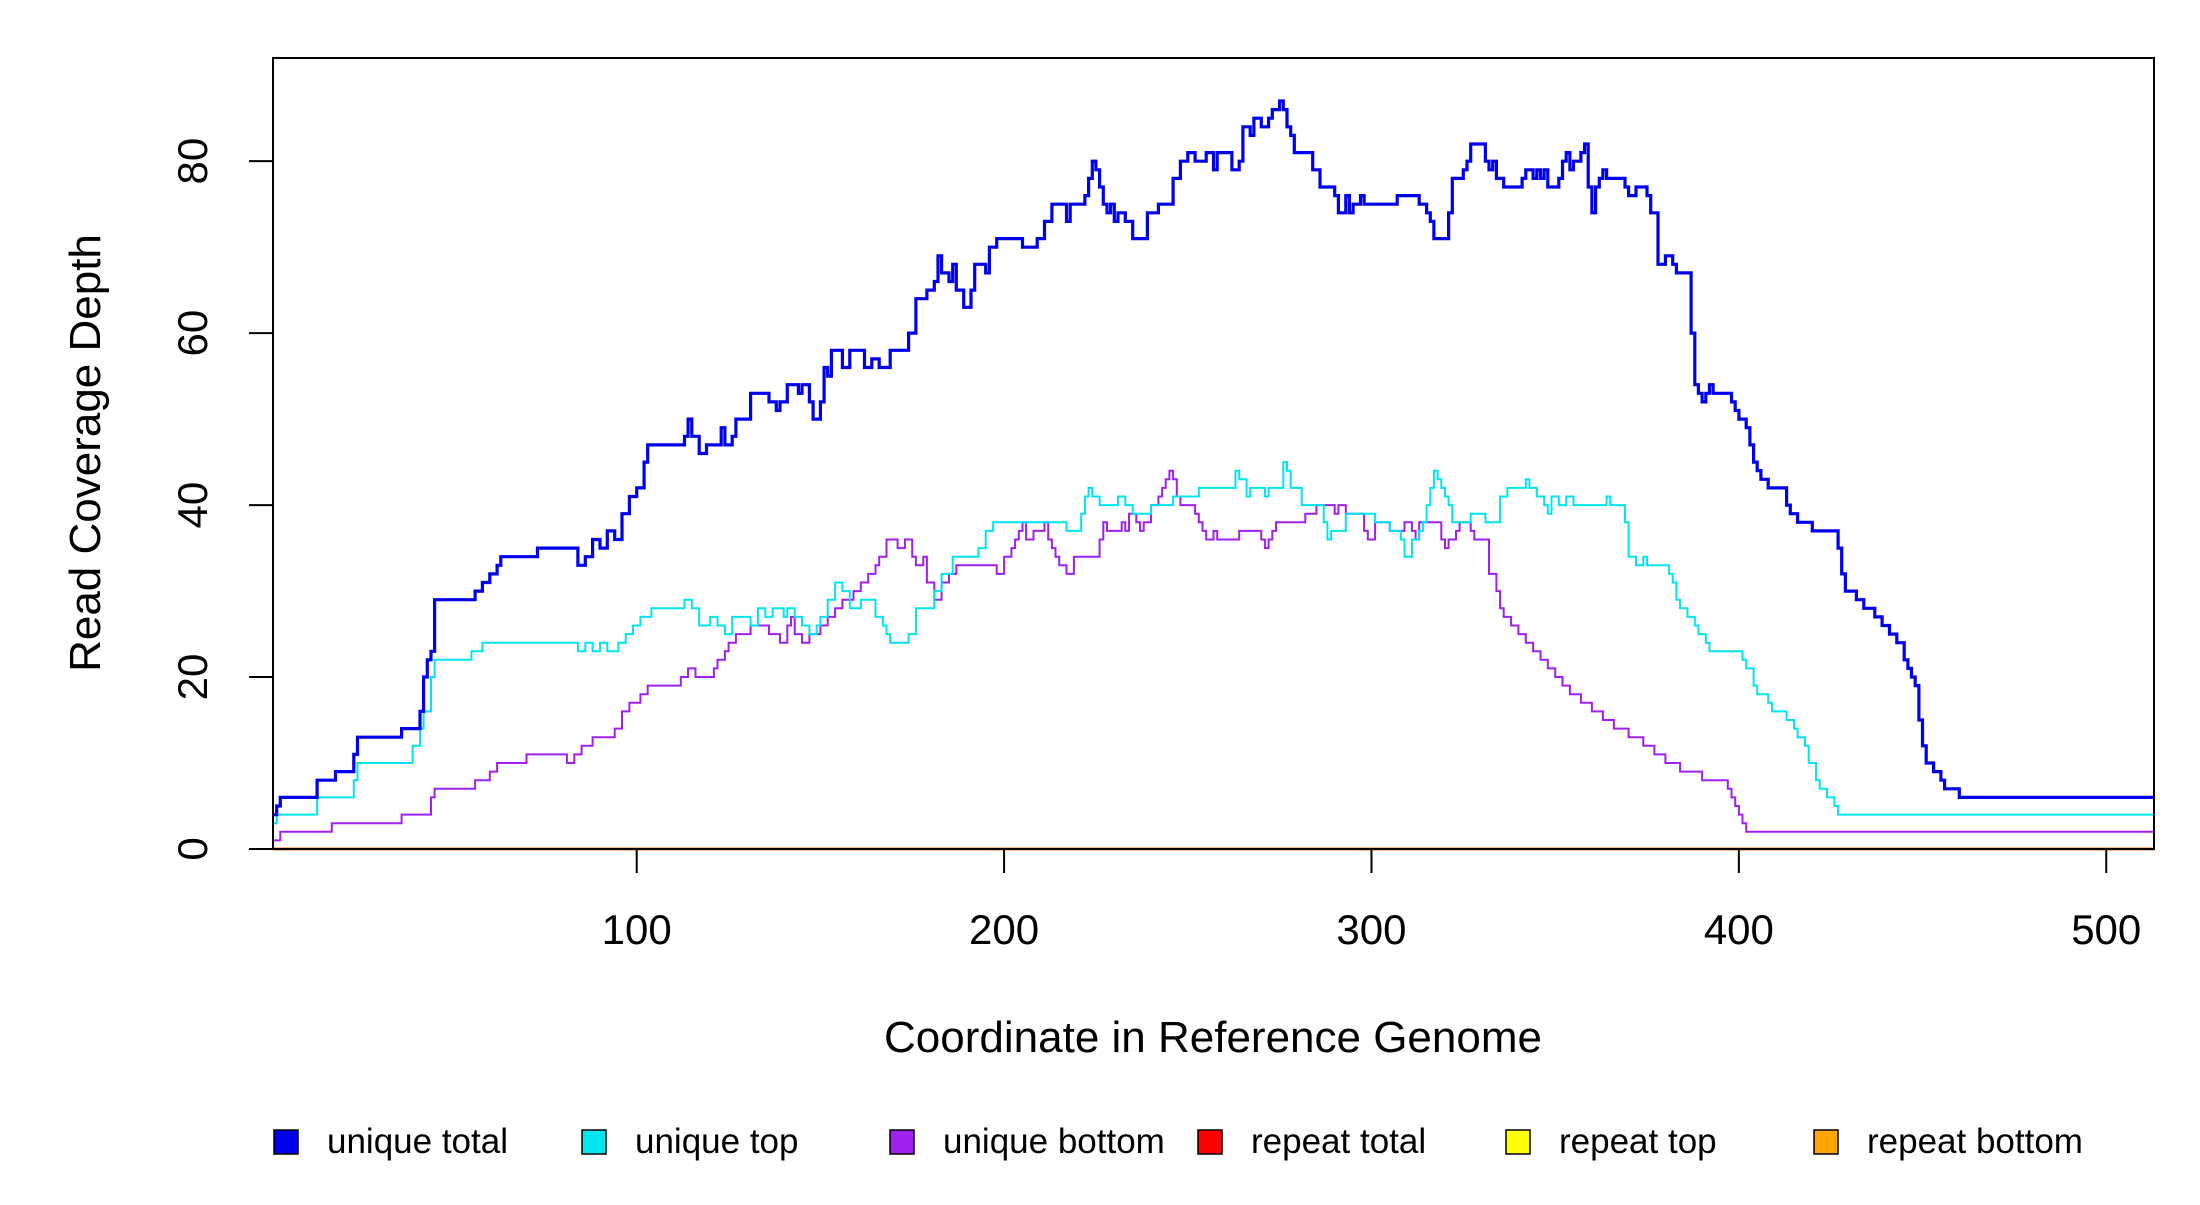 The image size is (2200, 1205). Describe the element at coordinates (192, 333) in the screenshot. I see `y-tick-label: 60` at that location.